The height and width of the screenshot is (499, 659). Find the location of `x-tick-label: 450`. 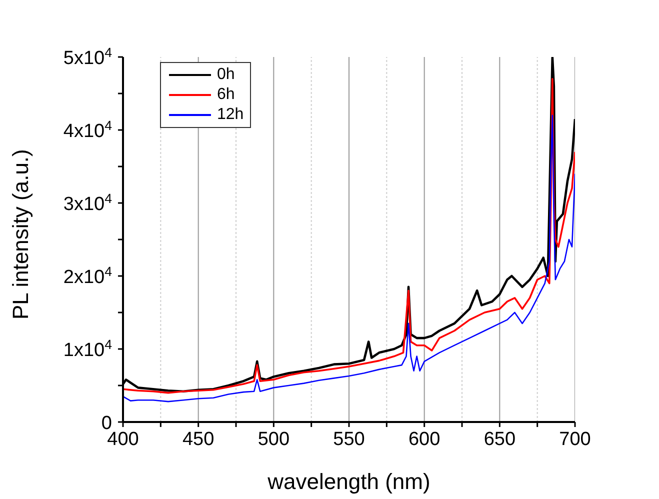

x-tick-label: 450 is located at coordinates (198, 439).